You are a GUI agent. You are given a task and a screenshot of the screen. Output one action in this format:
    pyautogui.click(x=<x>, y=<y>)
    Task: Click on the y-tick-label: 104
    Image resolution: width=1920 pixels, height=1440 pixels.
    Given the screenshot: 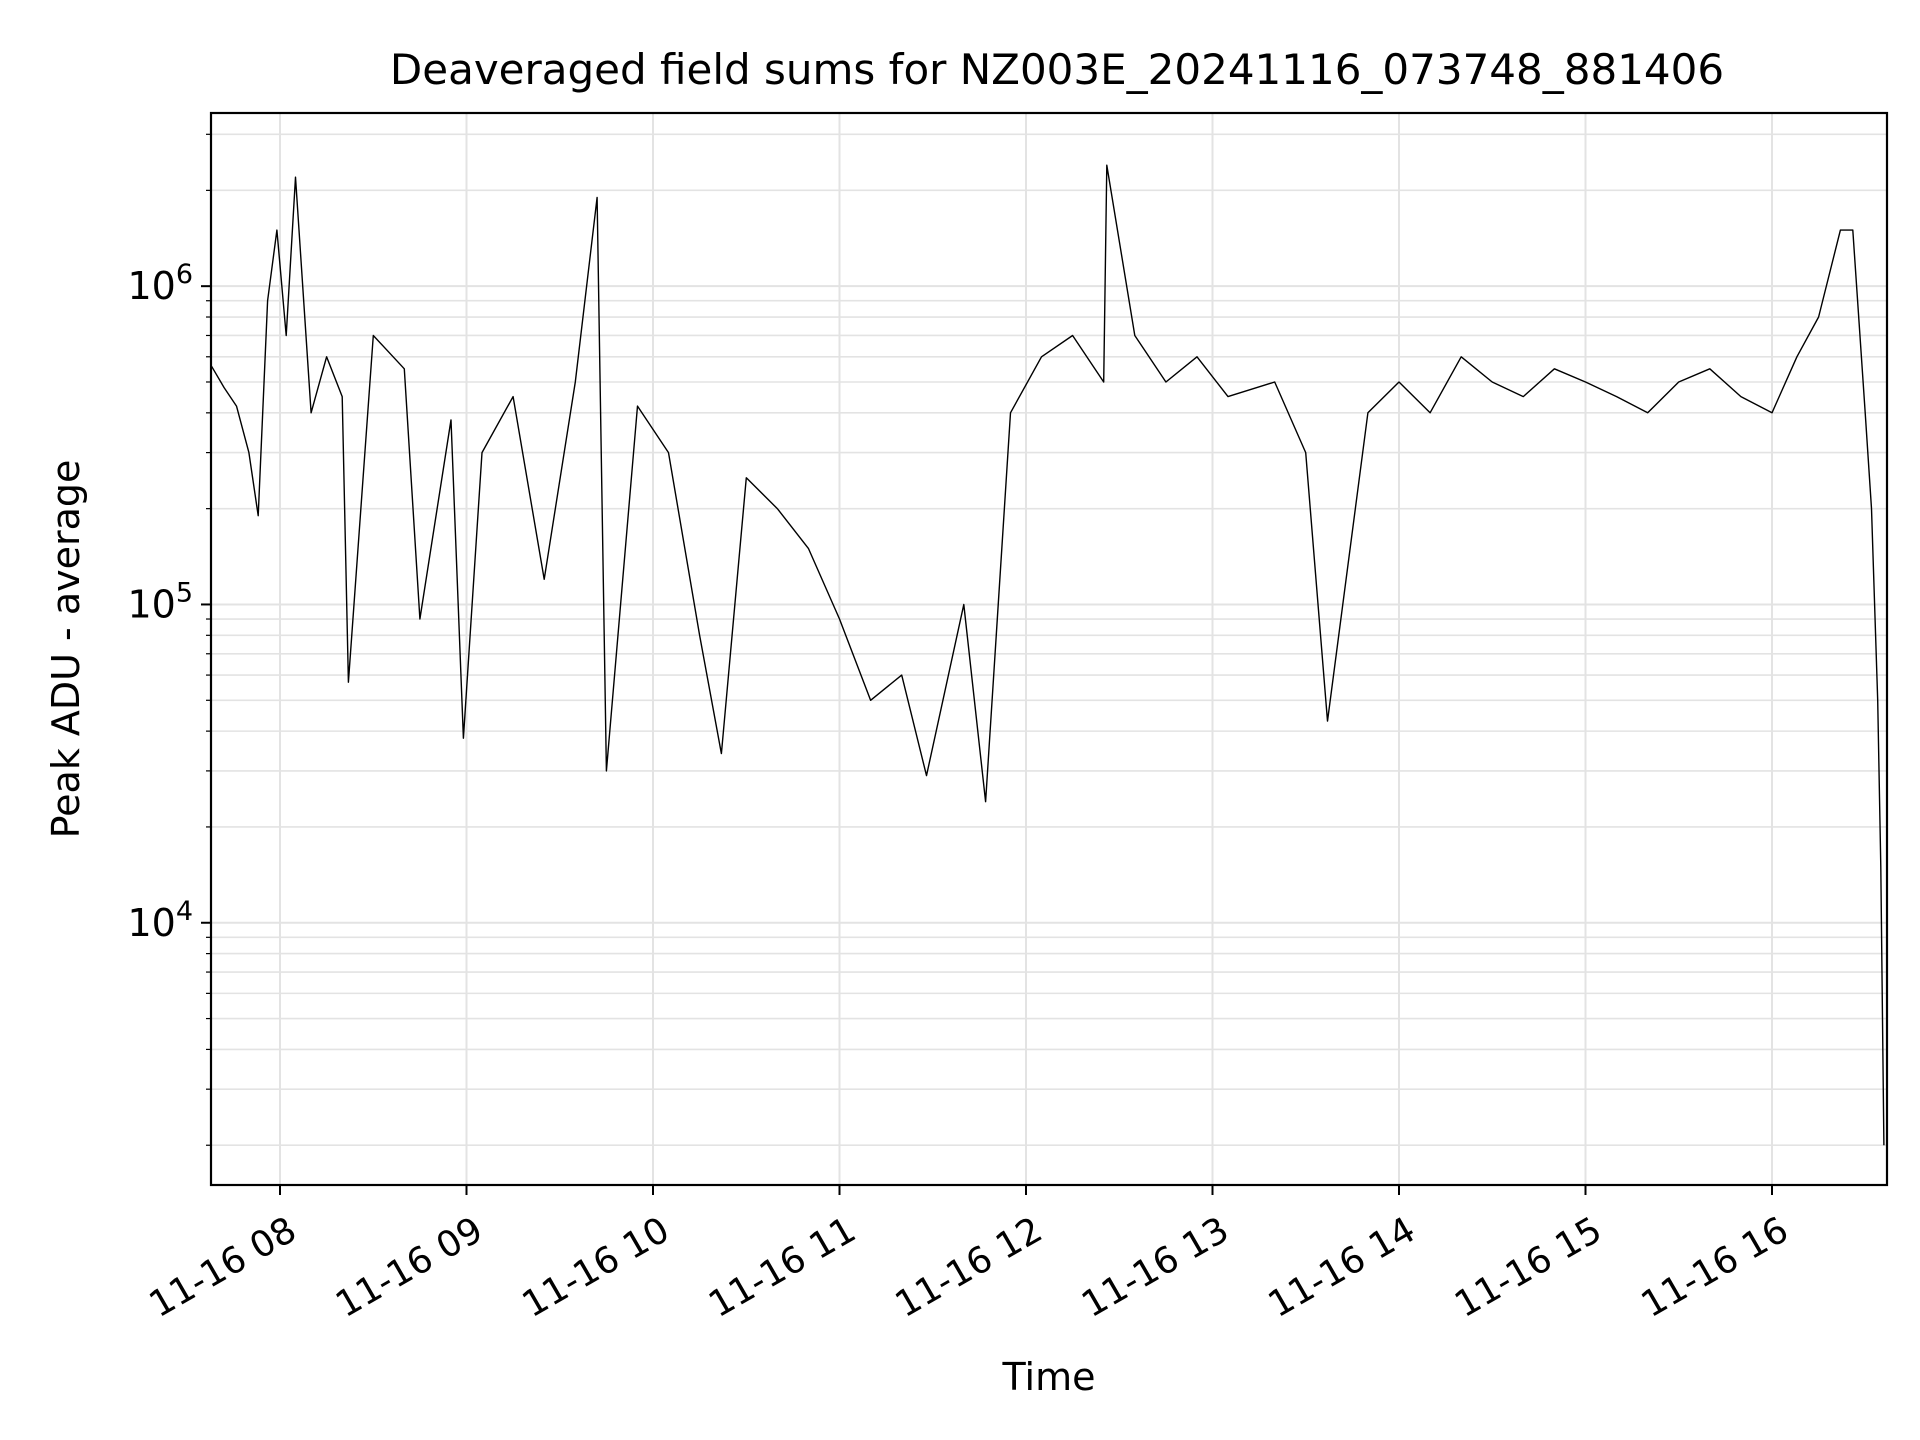 What is the action you would take?
    pyautogui.click(x=160, y=920)
    